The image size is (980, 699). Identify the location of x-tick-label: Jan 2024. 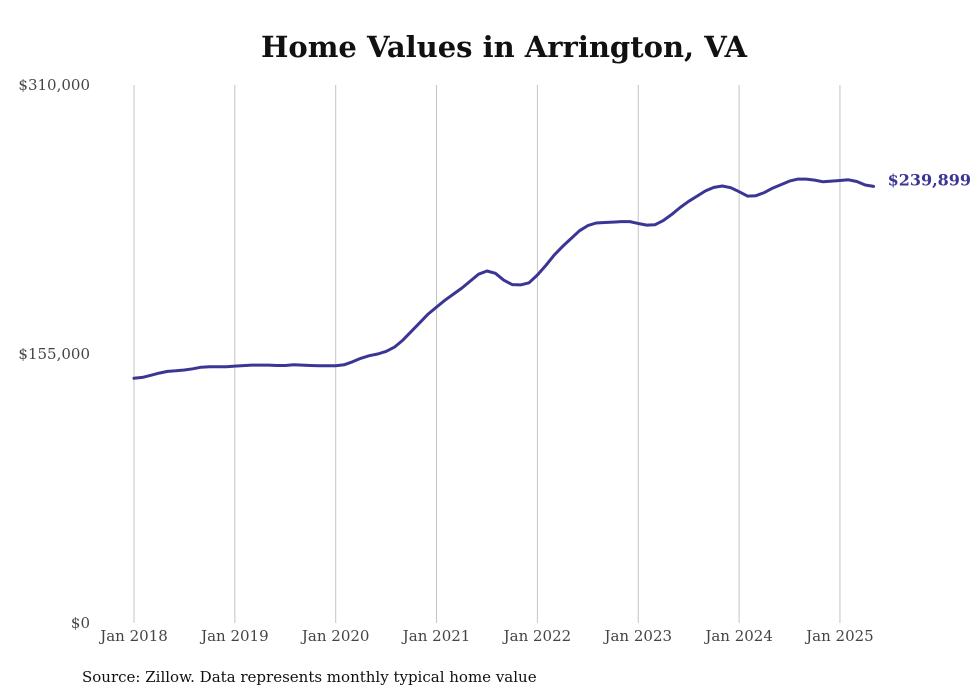
(738, 636).